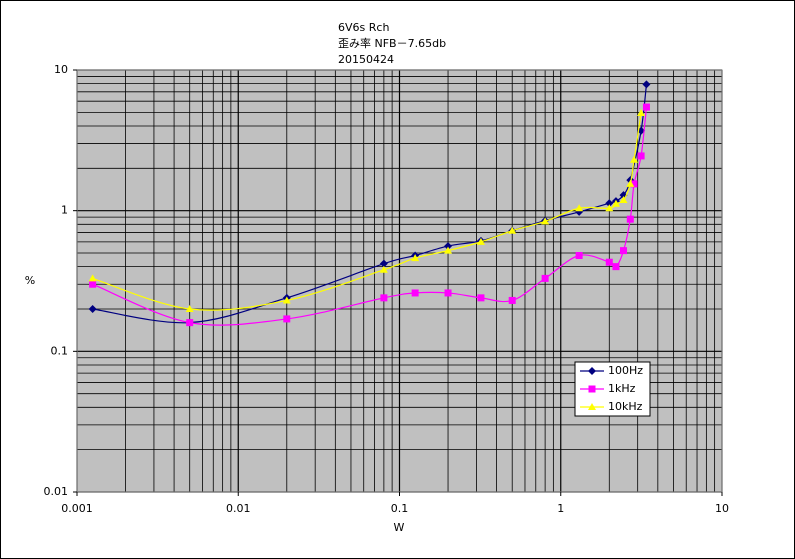  Describe the element at coordinates (363, 27) in the screenshot. I see `title-line: 6V6s Rch` at that location.